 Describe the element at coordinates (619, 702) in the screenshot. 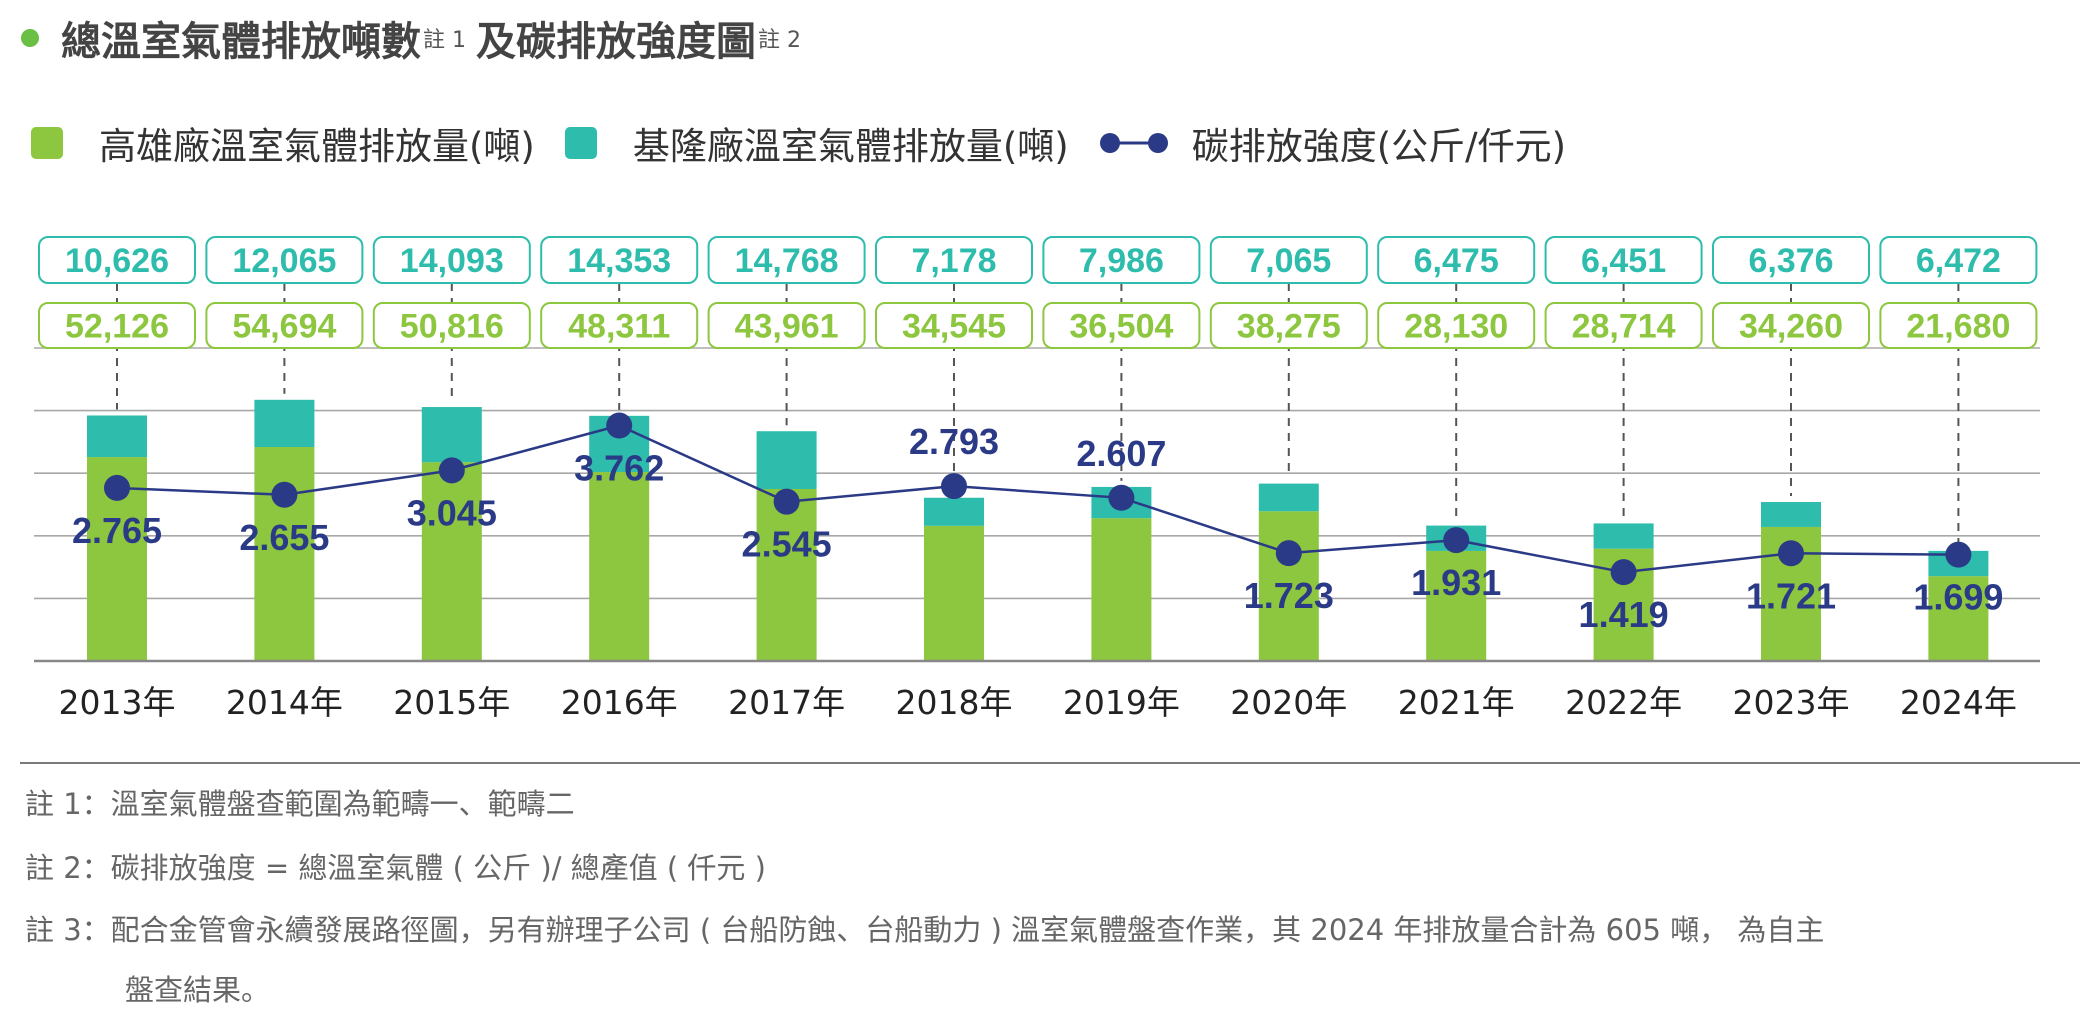

I see `x-tick-label: 2016年` at that location.